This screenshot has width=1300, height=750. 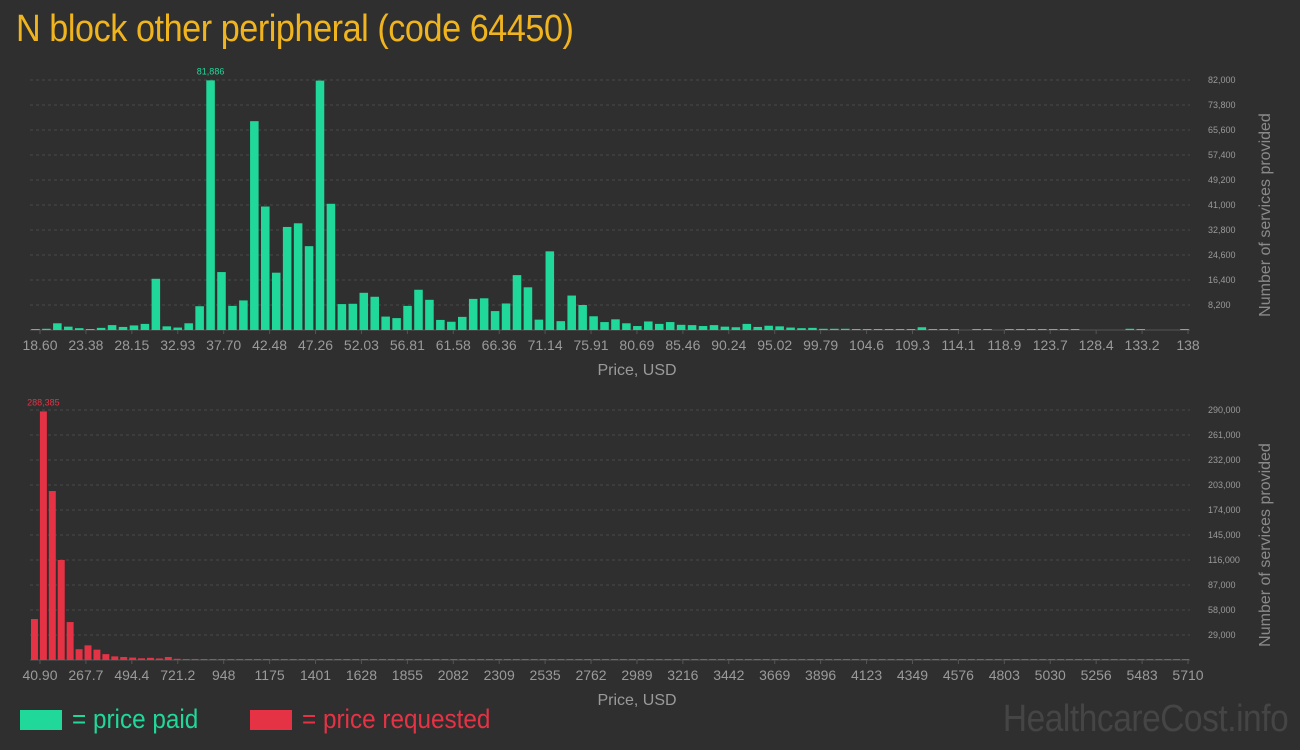 What do you see at coordinates (131, 345) in the screenshot?
I see `x-tick-label: 28.15` at bounding box center [131, 345].